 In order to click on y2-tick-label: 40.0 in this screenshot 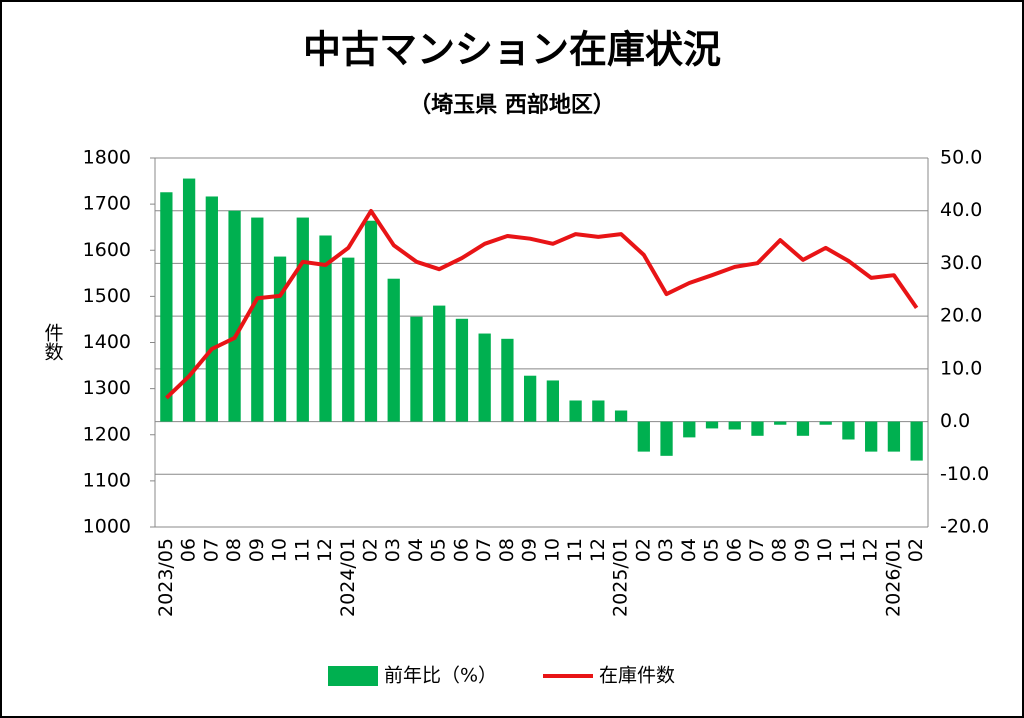, I will do `click(961, 210)`.